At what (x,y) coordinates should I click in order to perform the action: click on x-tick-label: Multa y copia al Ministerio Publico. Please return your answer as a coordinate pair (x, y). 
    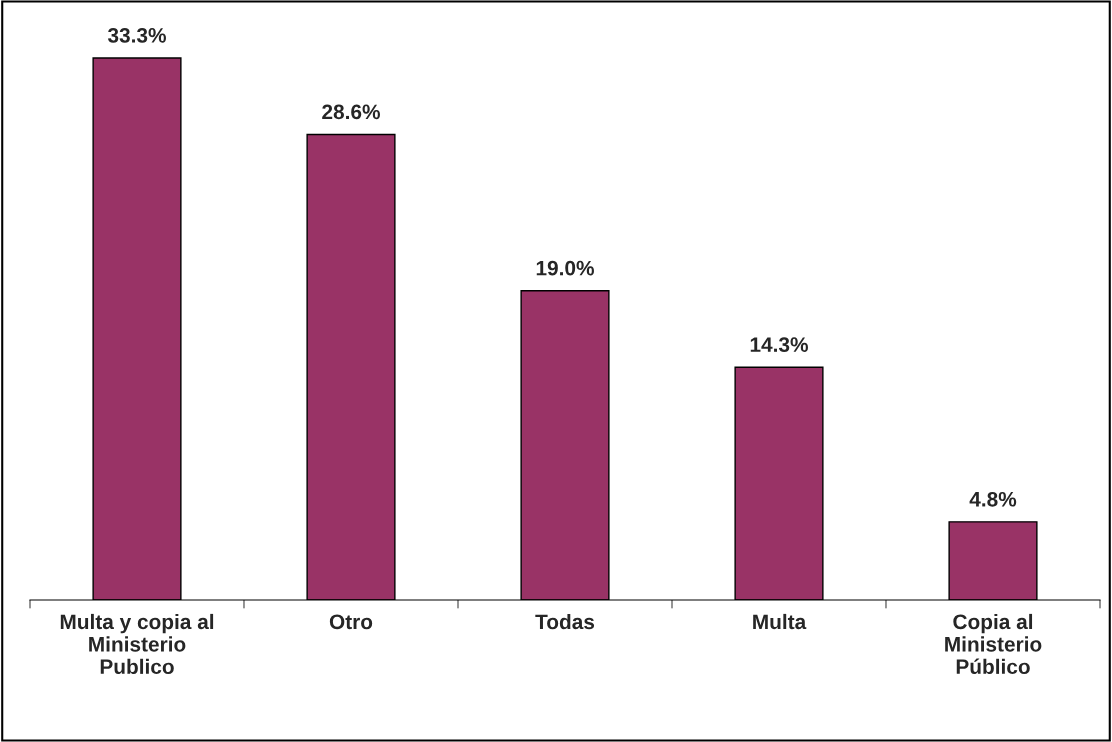
    Looking at the image, I should click on (137, 644).